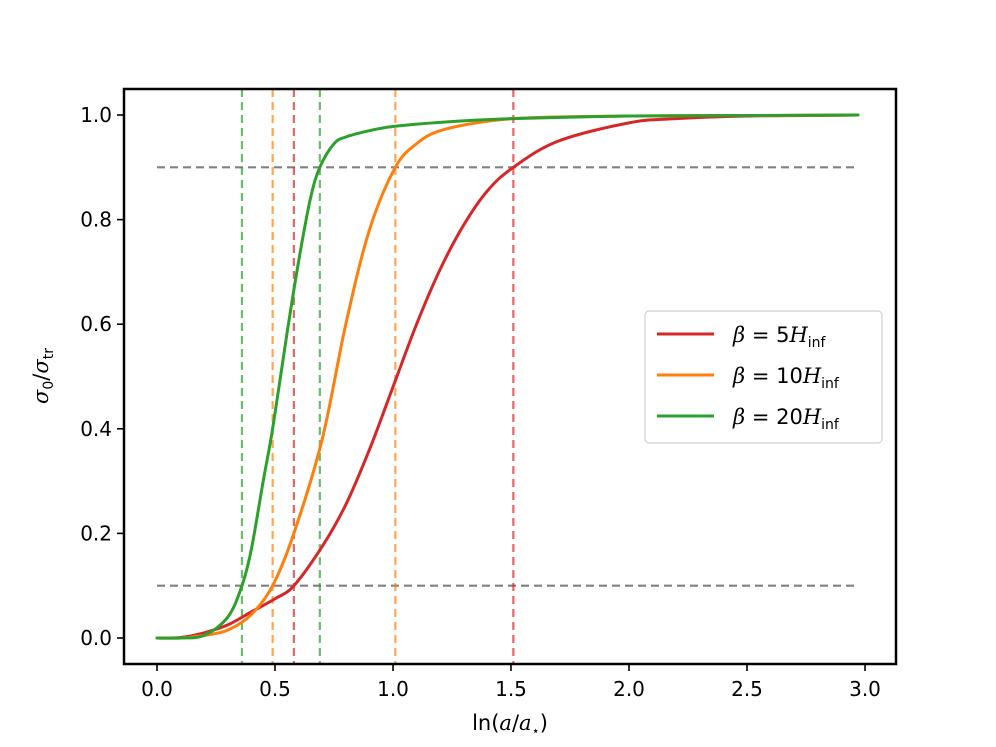 The width and height of the screenshot is (996, 747). I want to click on legend-entry-beta-5: β = 5Hinf, so click(742, 337).